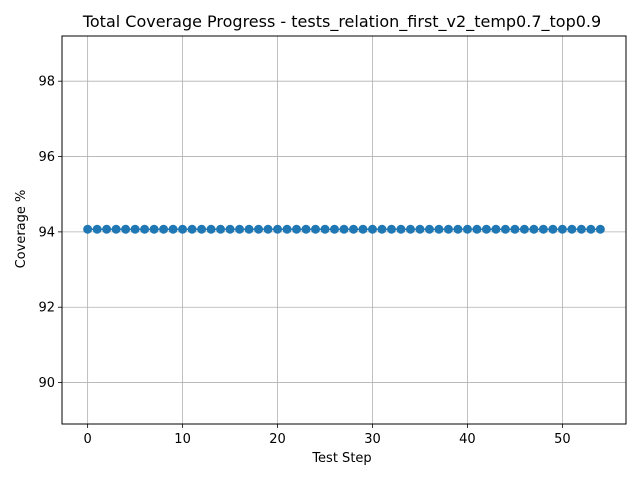 The image size is (640, 480). What do you see at coordinates (341, 458) in the screenshot?
I see `x-axis-label: Test Step` at bounding box center [341, 458].